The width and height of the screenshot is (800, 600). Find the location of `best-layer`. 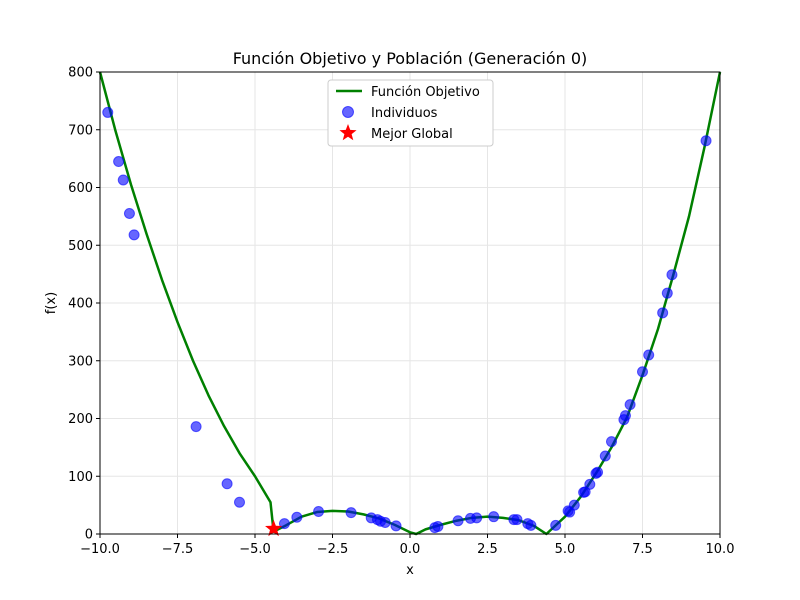

best-layer is located at coordinates (274, 528).